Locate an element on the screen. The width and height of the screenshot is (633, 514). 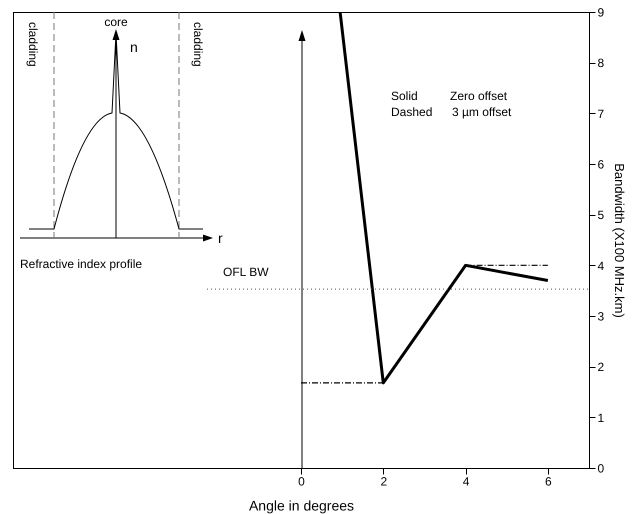
y-tick-label: 7 is located at coordinates (601, 113).